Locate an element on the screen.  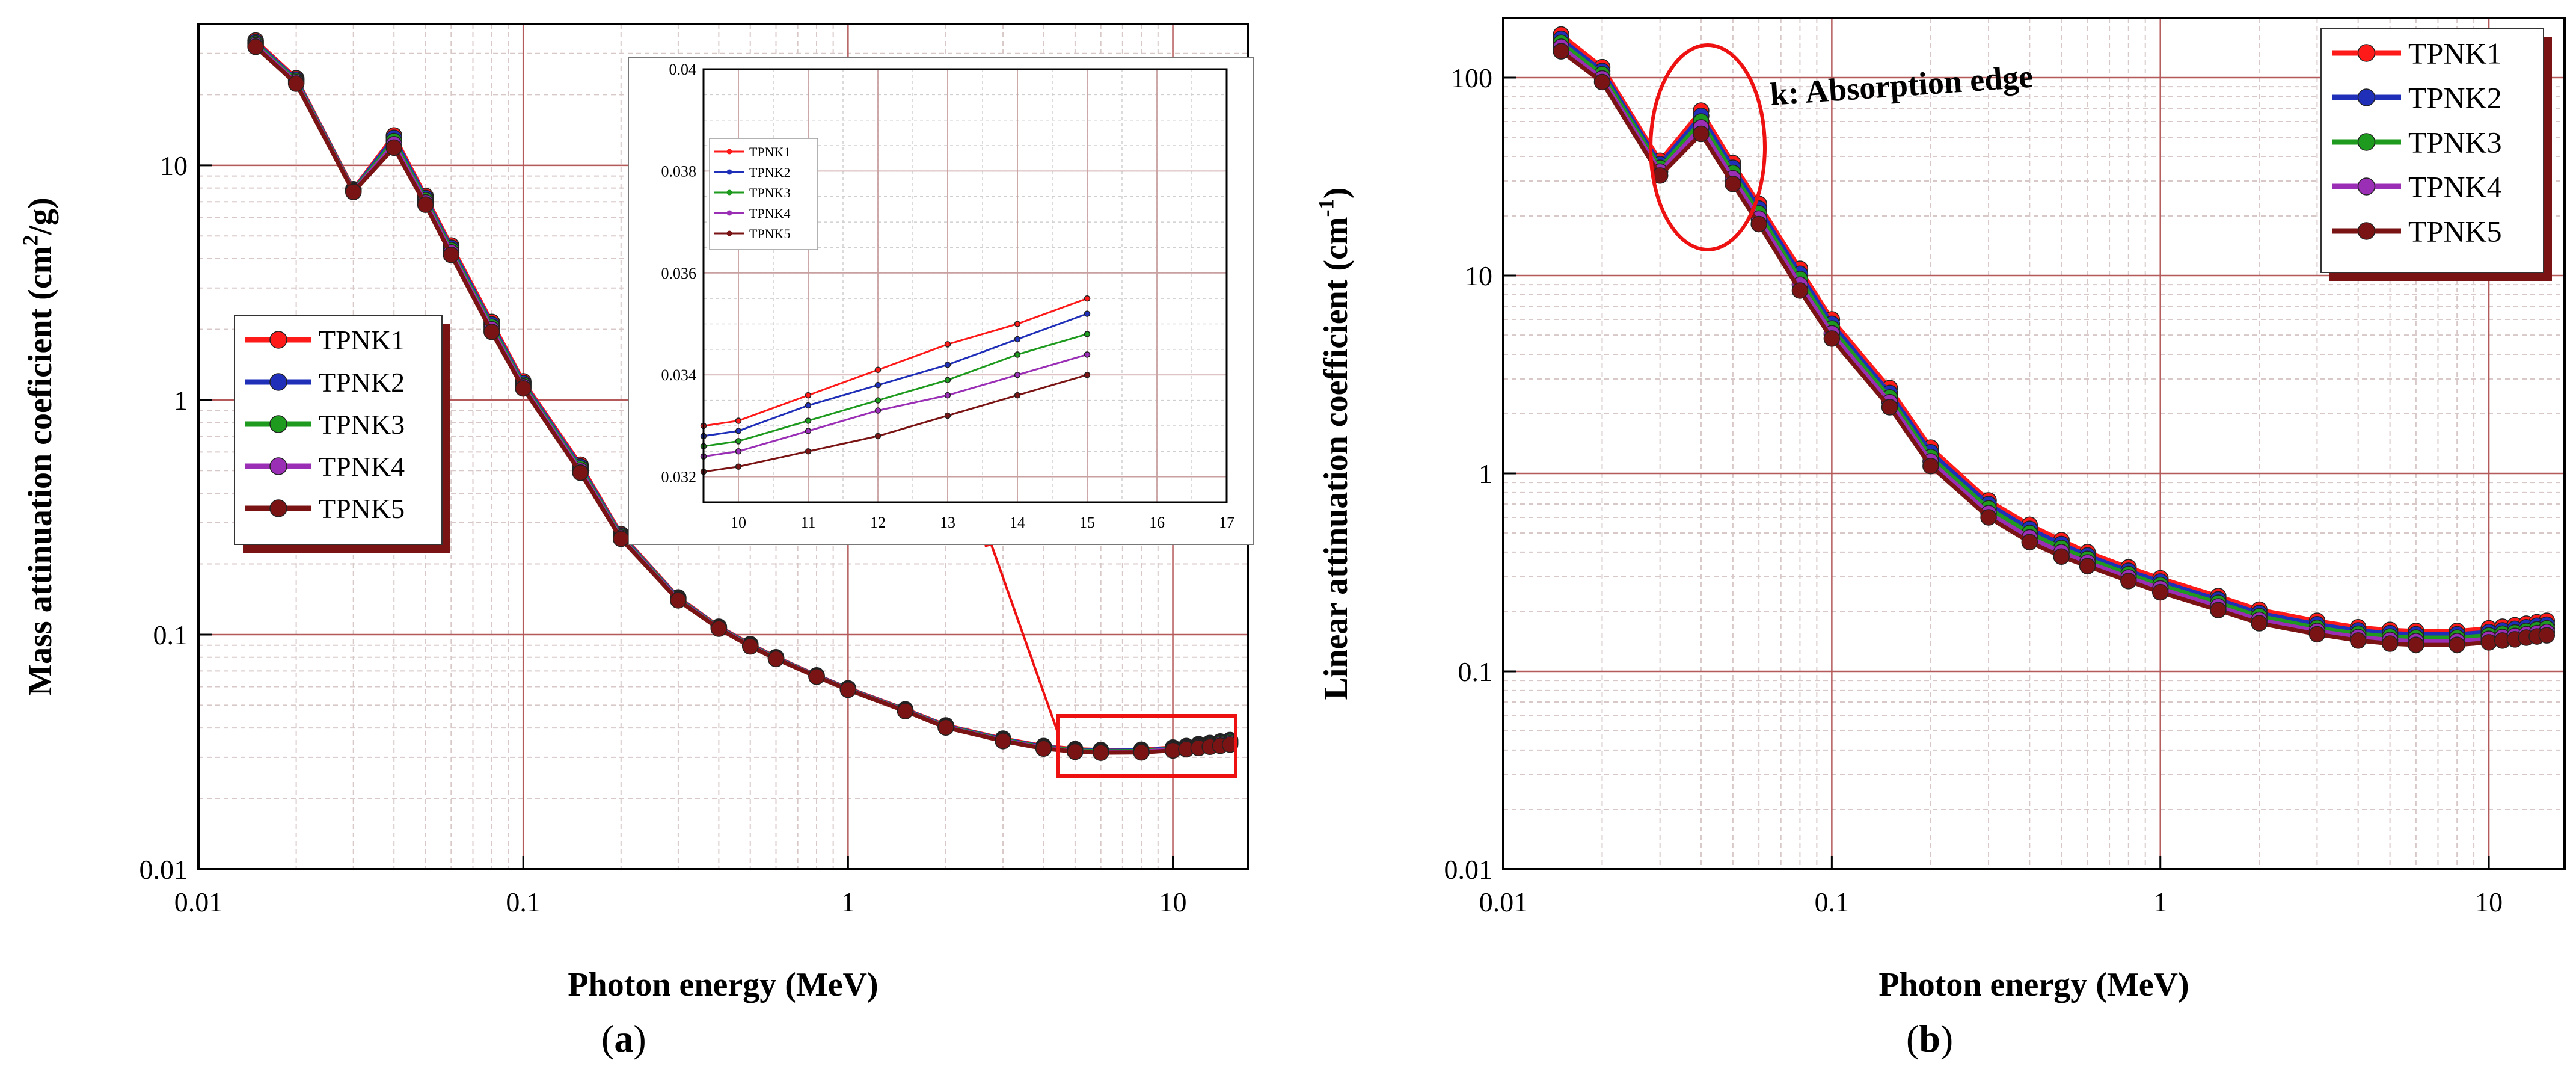
x-tick-label: 0.1 is located at coordinates (1832, 902).